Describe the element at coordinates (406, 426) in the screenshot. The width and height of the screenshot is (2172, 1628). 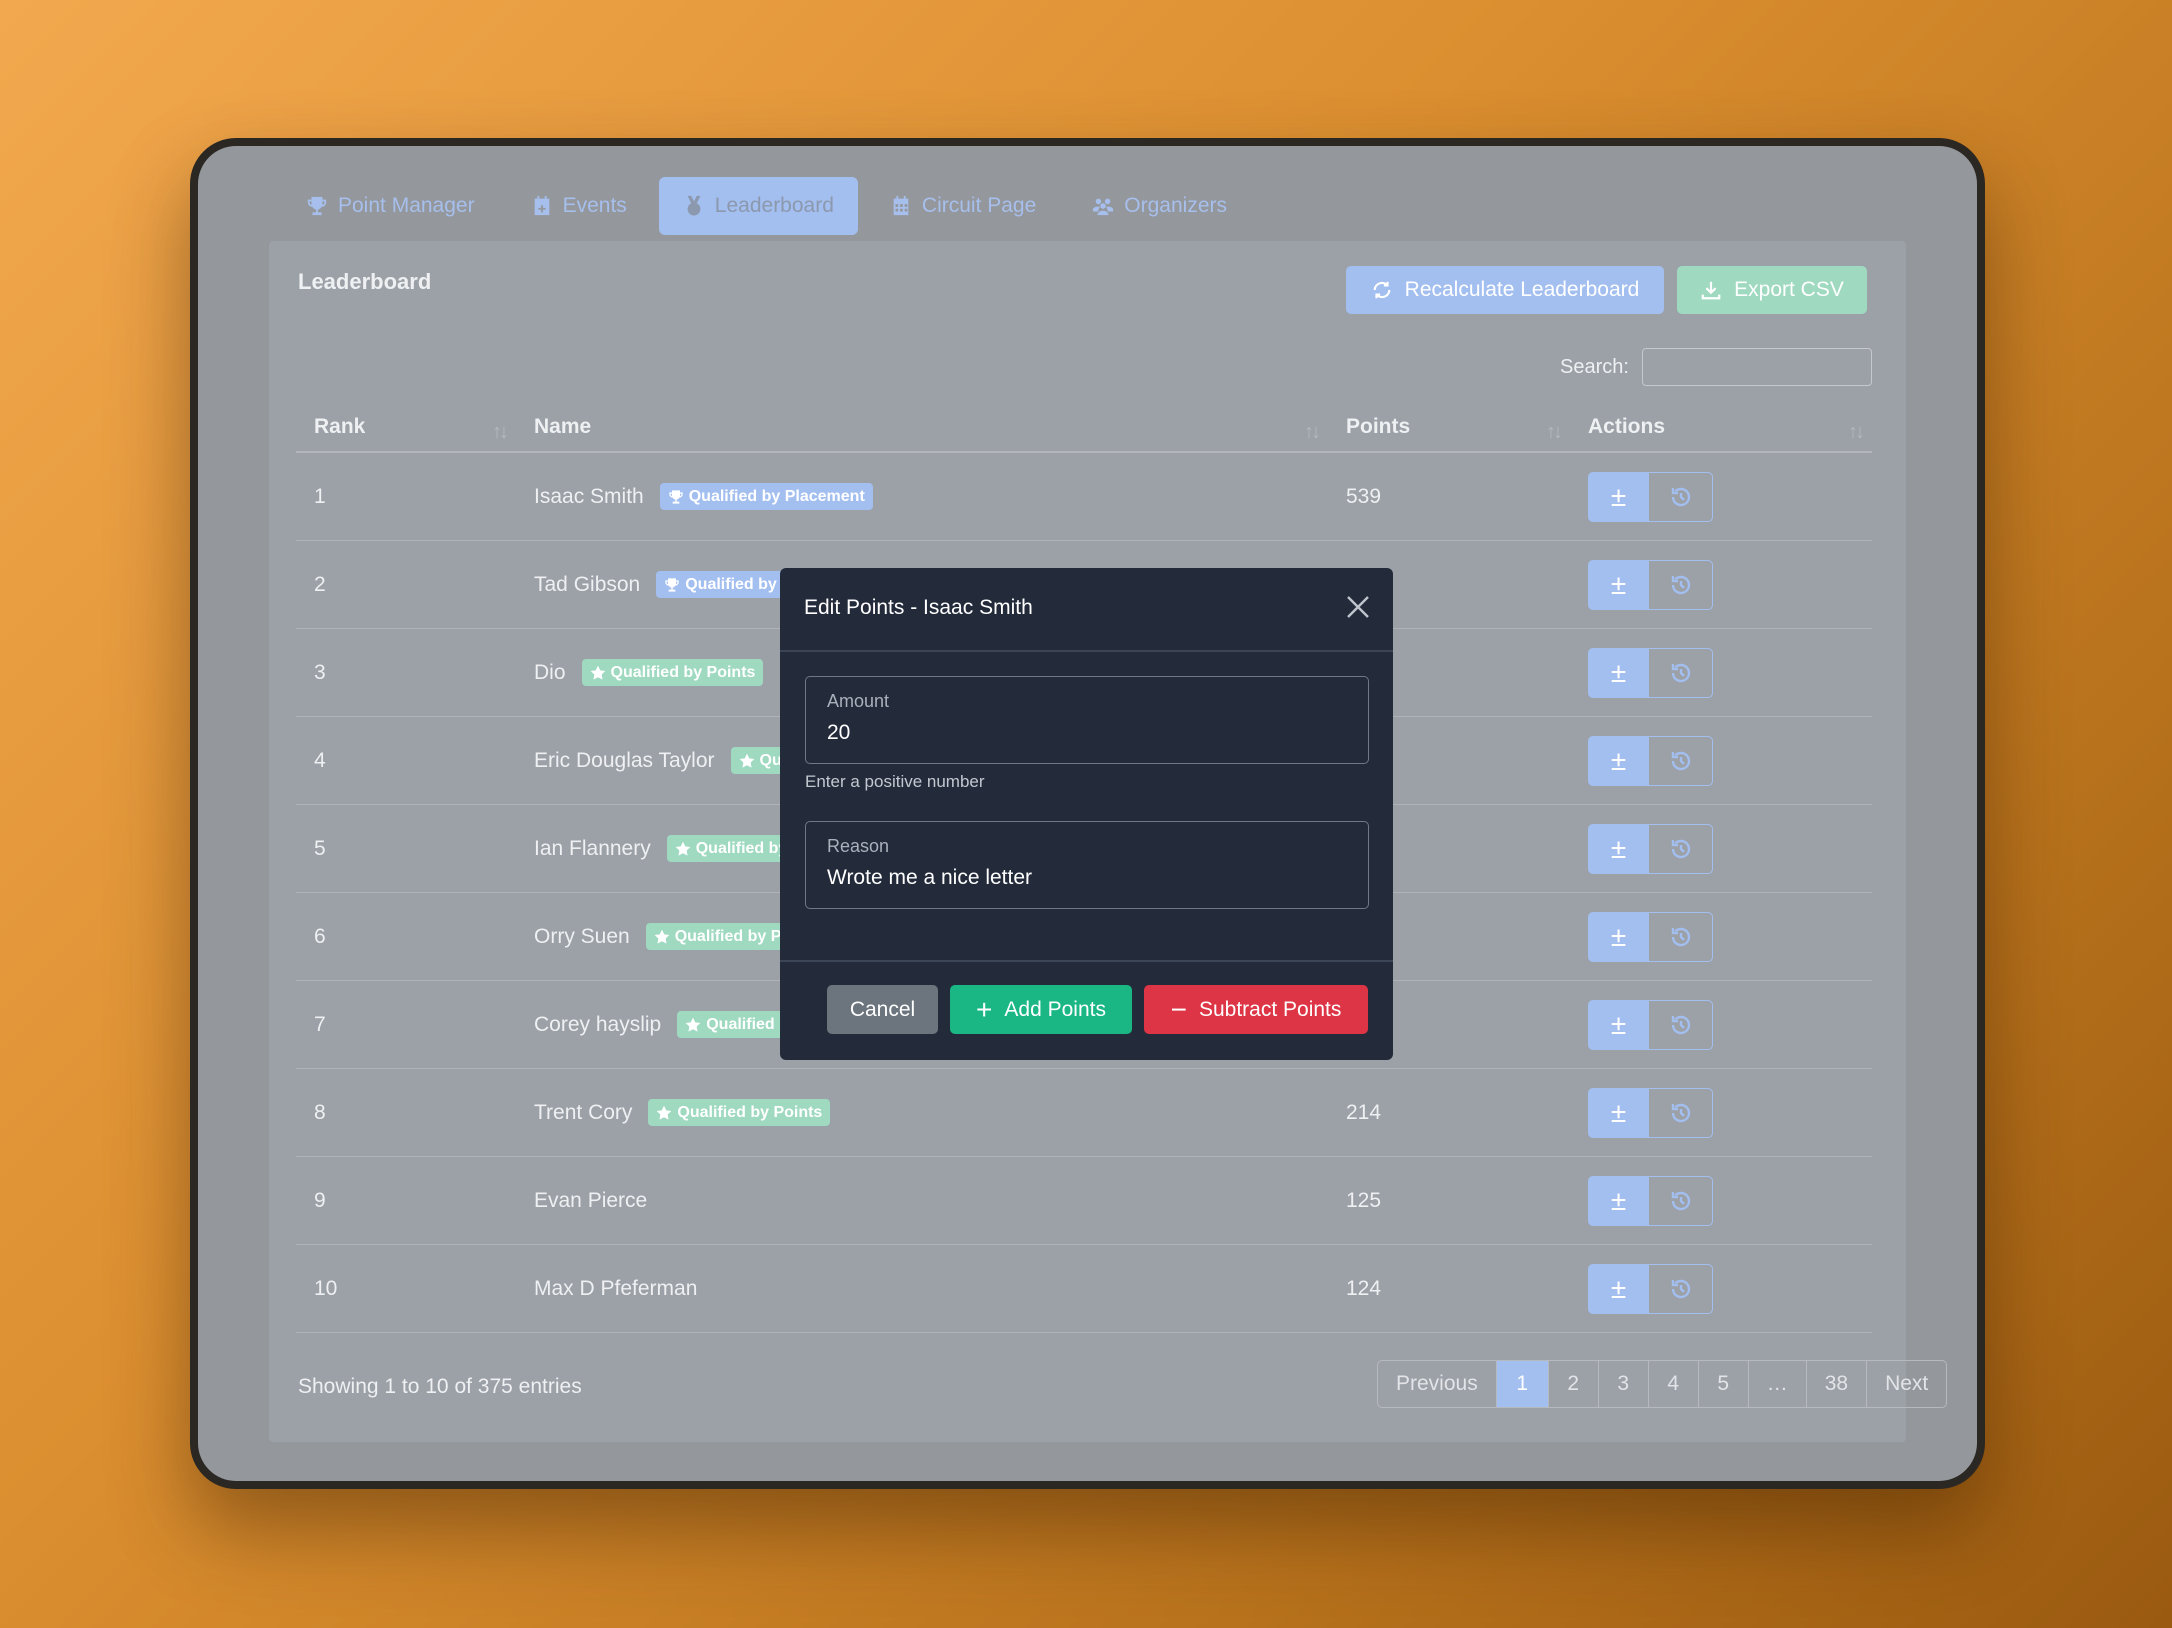
I see `column-header-rank: Rank ↑↓` at that location.